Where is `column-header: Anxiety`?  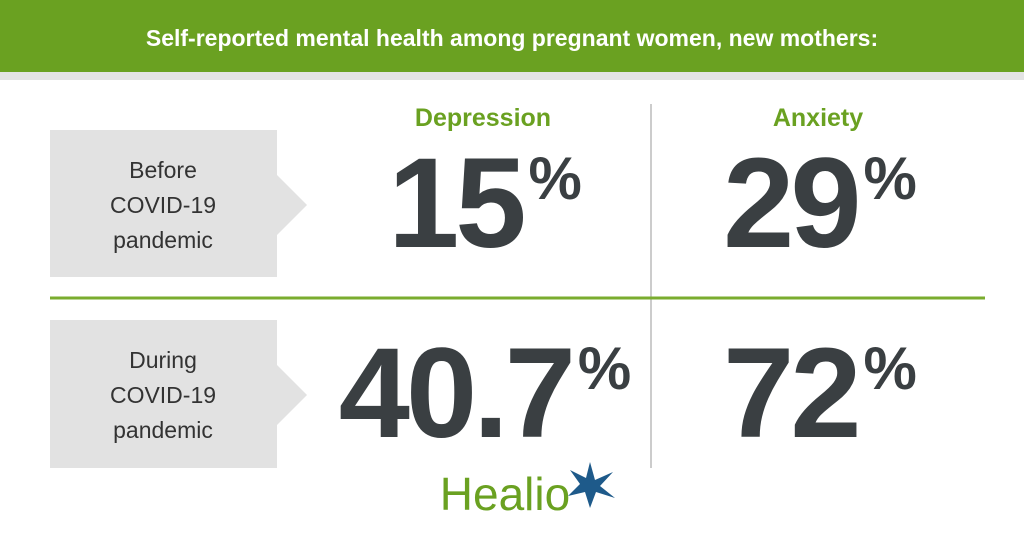 column-header: Anxiety is located at coordinates (818, 118).